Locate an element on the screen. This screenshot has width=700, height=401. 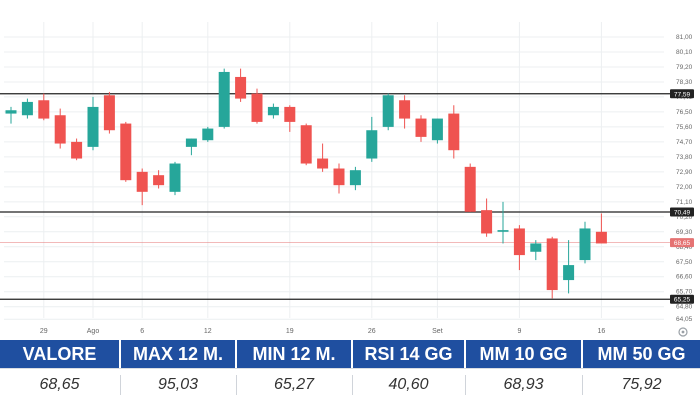
level-label: 65,25 is located at coordinates (682, 300).